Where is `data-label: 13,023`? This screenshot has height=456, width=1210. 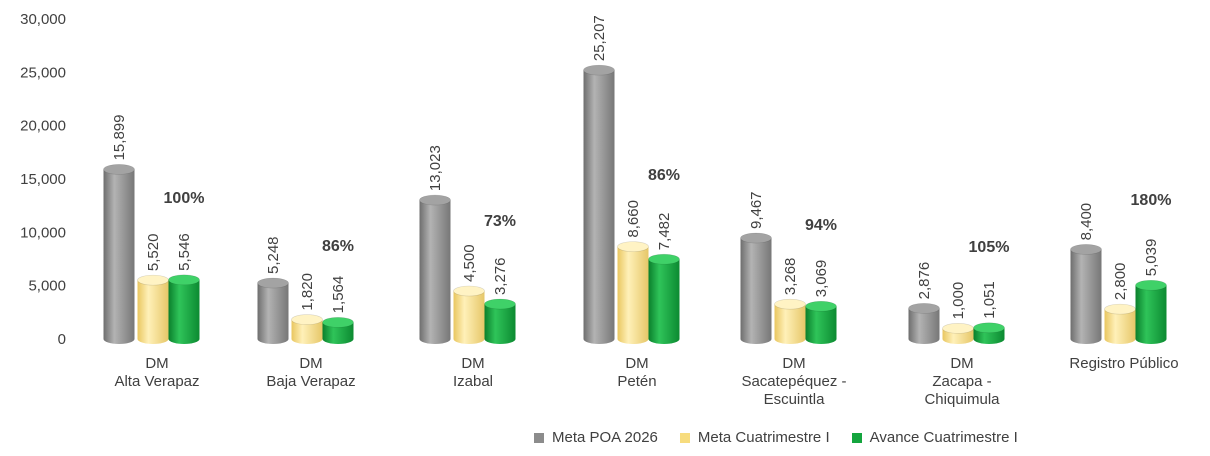 data-label: 13,023 is located at coordinates (435, 168).